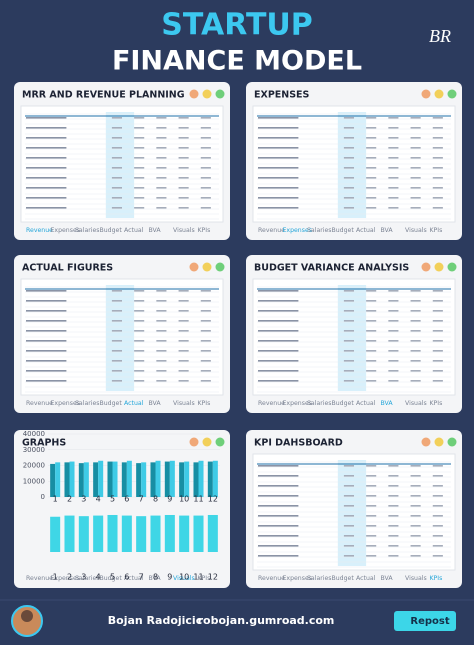  I want to click on x-tick-label: 9, so click(169, 577).